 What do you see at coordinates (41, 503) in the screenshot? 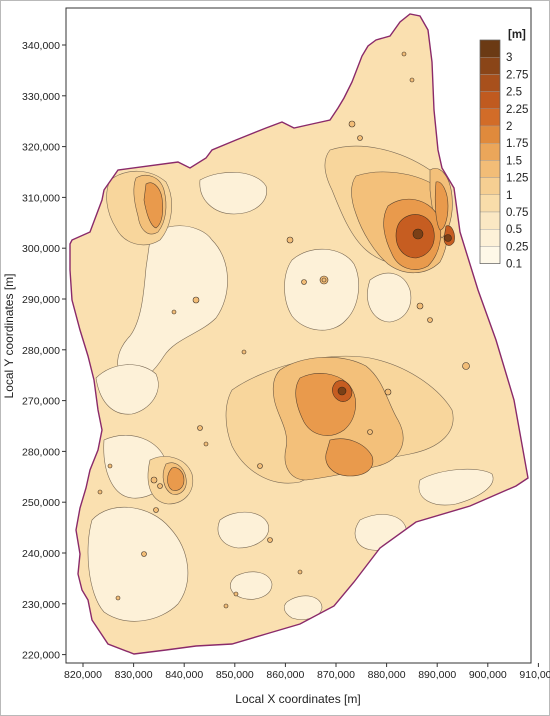
I see `y-tick-label: 250,000` at bounding box center [41, 503].